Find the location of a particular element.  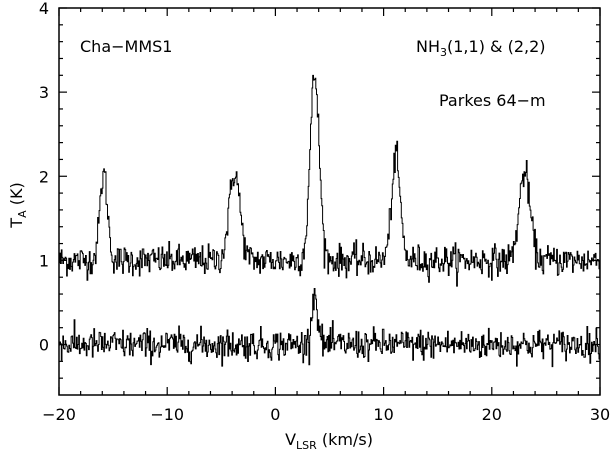

y-axis-unit: (K) is located at coordinates (16, 196).